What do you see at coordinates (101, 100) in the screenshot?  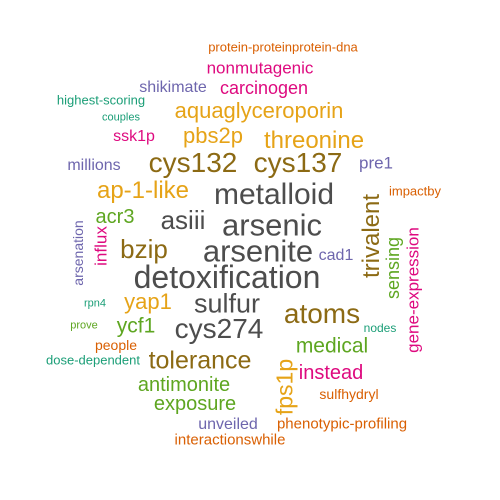 I see `word-highest-scoring: highest-scoring` at bounding box center [101, 100].